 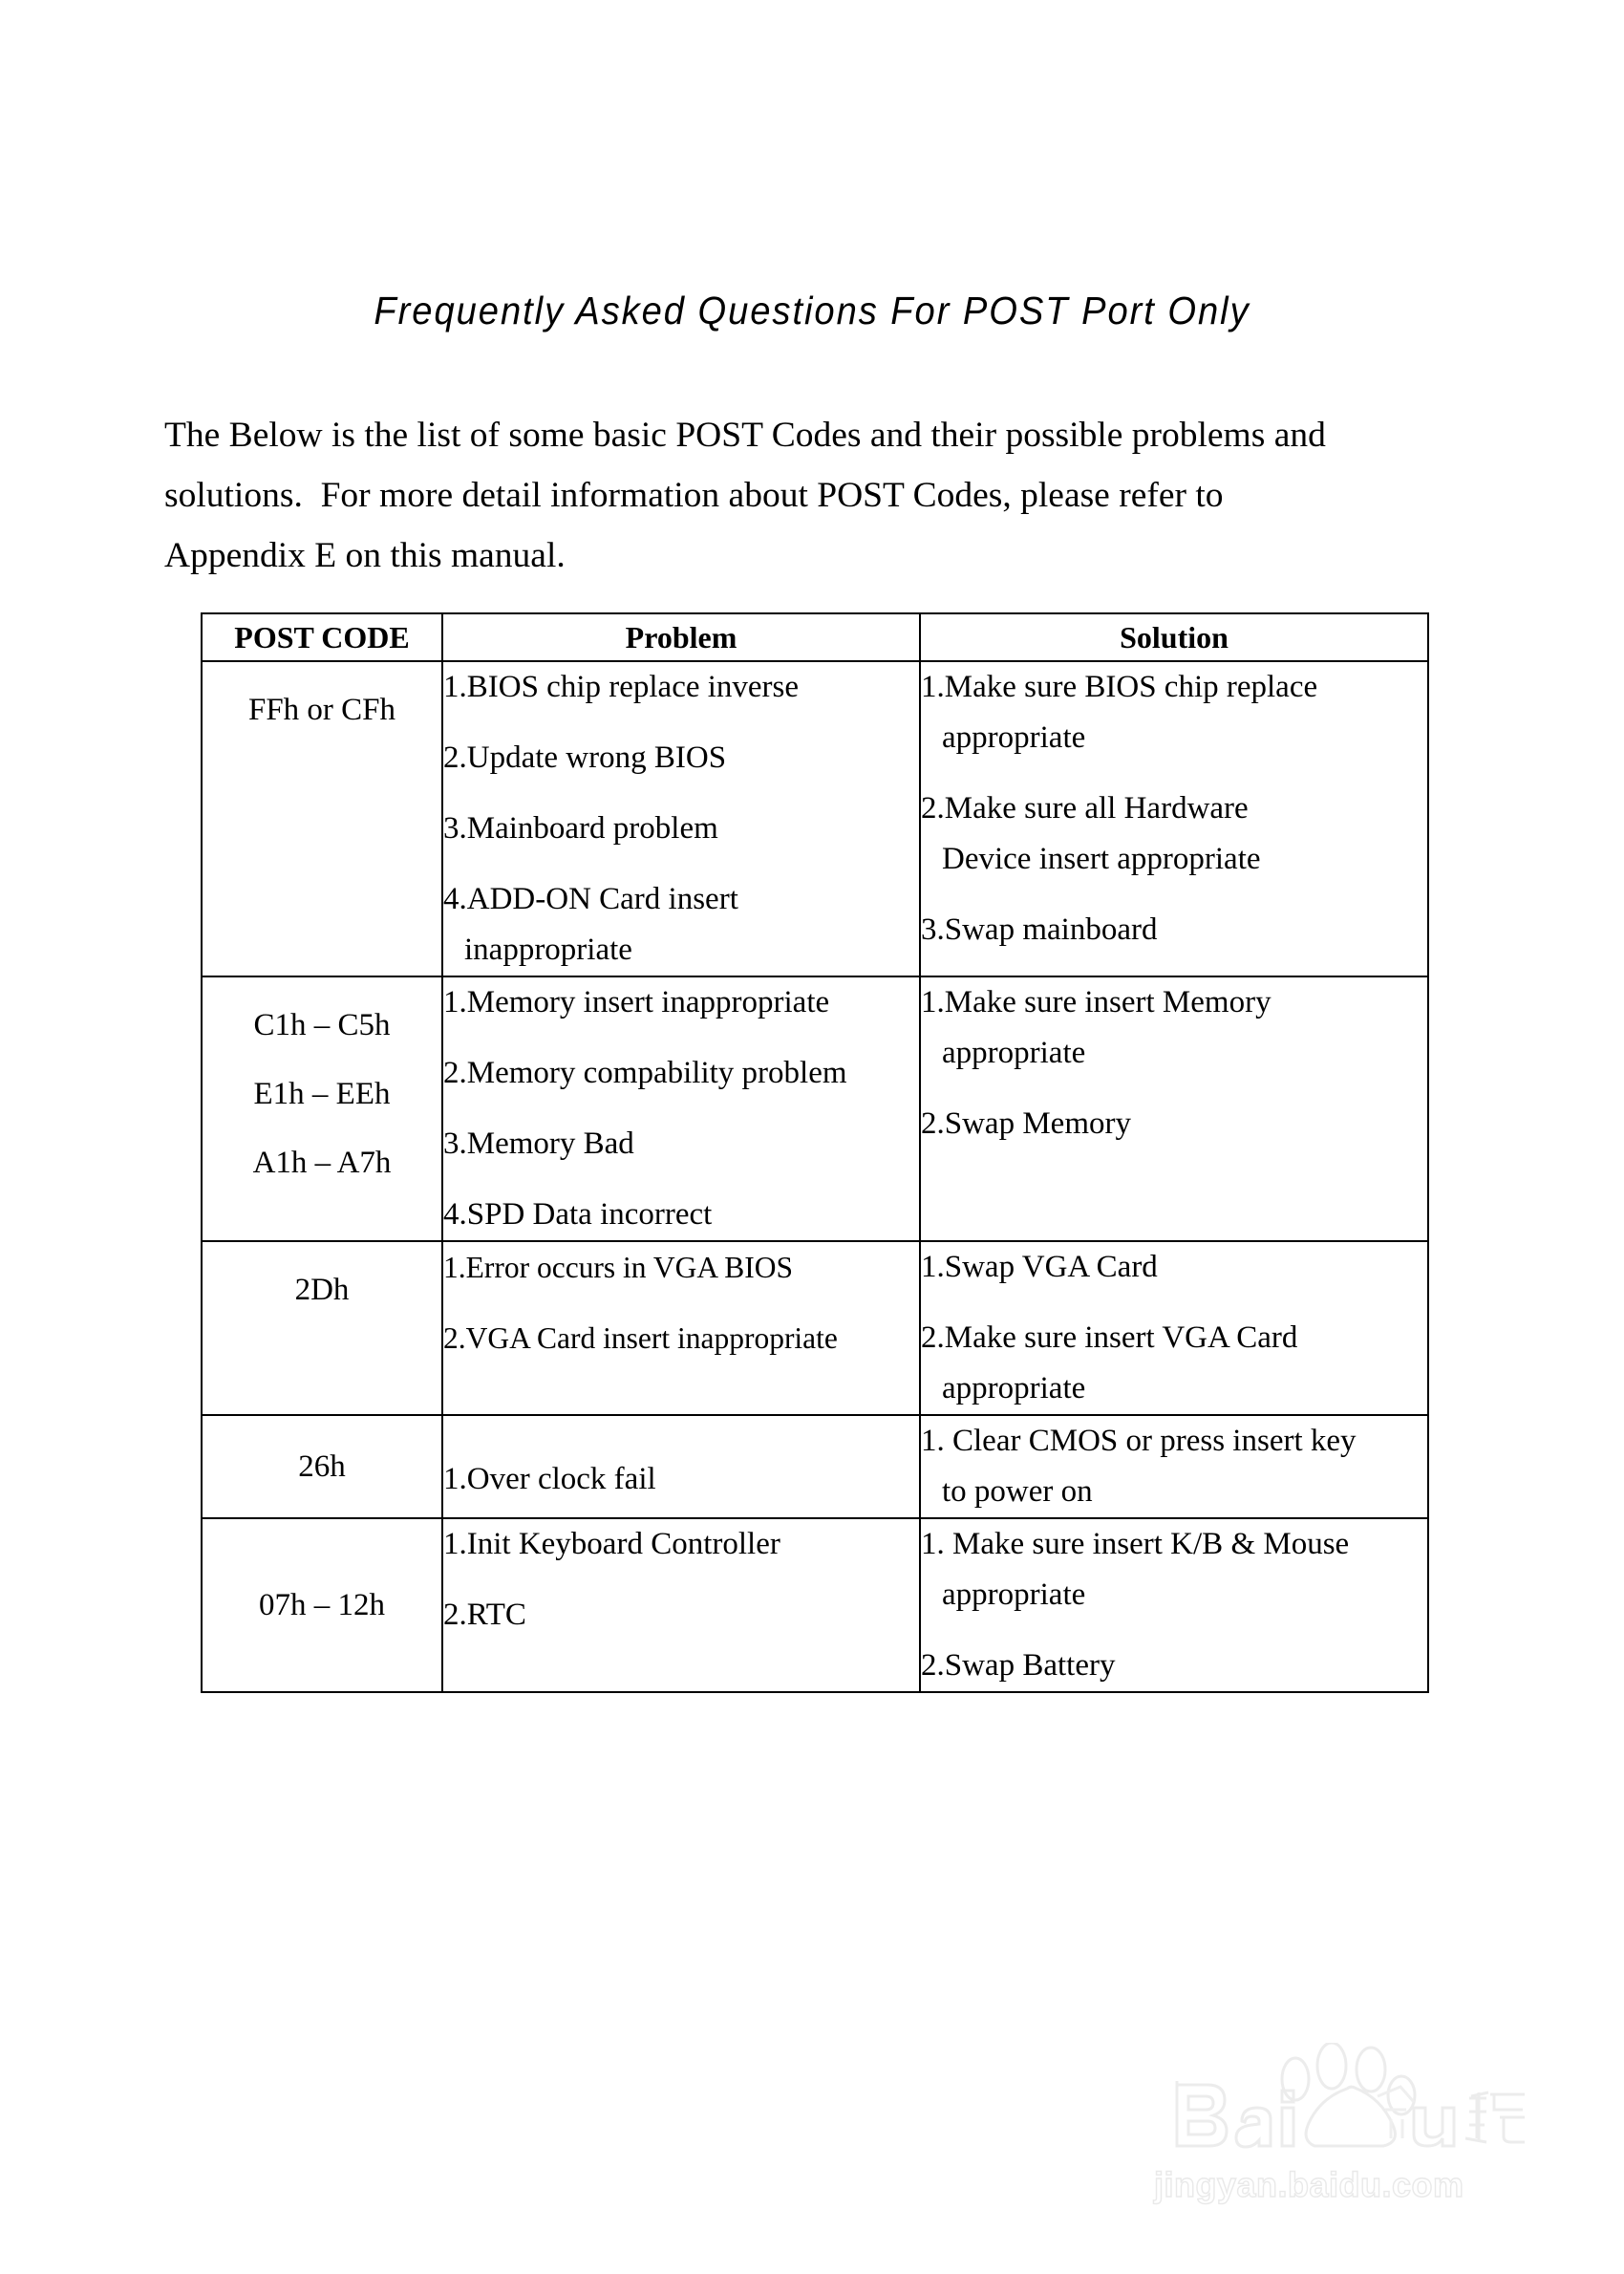 I want to click on list-item: 3.Memory Bad, so click(x=681, y=1144).